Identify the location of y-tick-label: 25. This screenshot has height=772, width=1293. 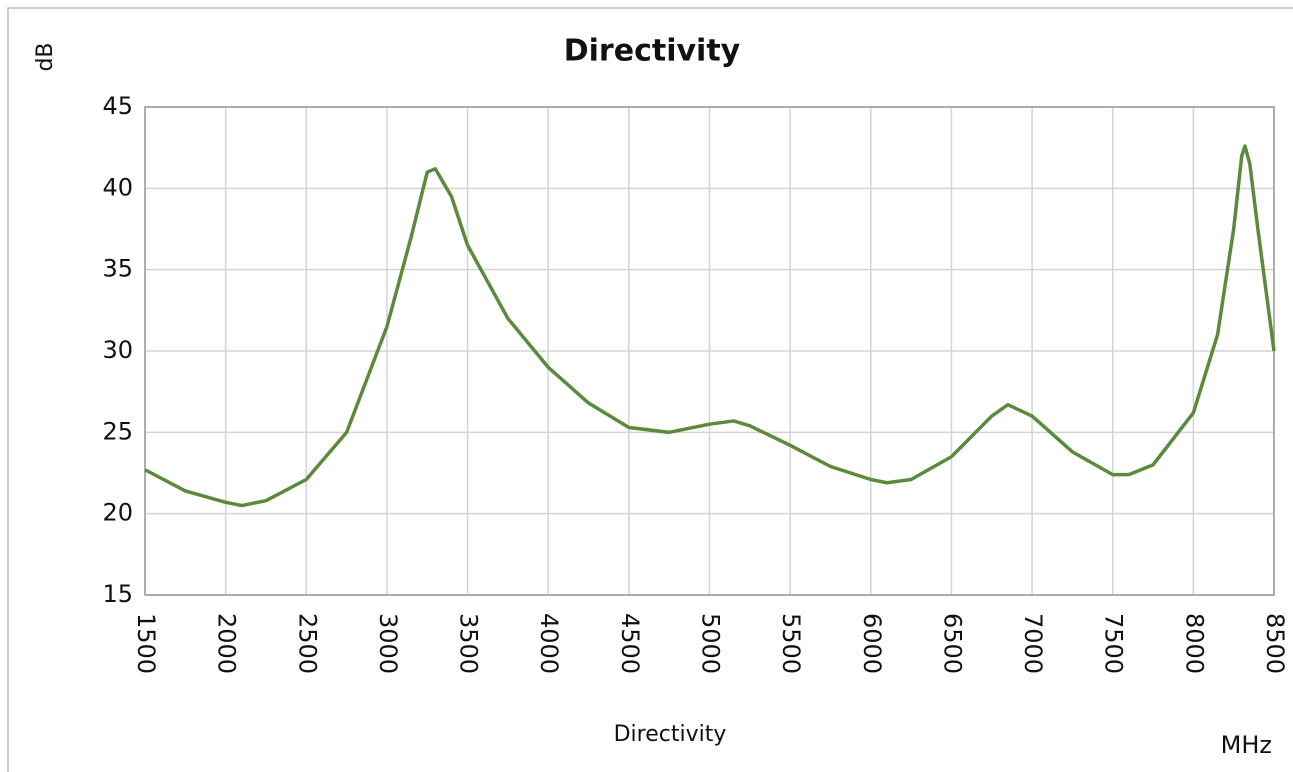
(117, 431).